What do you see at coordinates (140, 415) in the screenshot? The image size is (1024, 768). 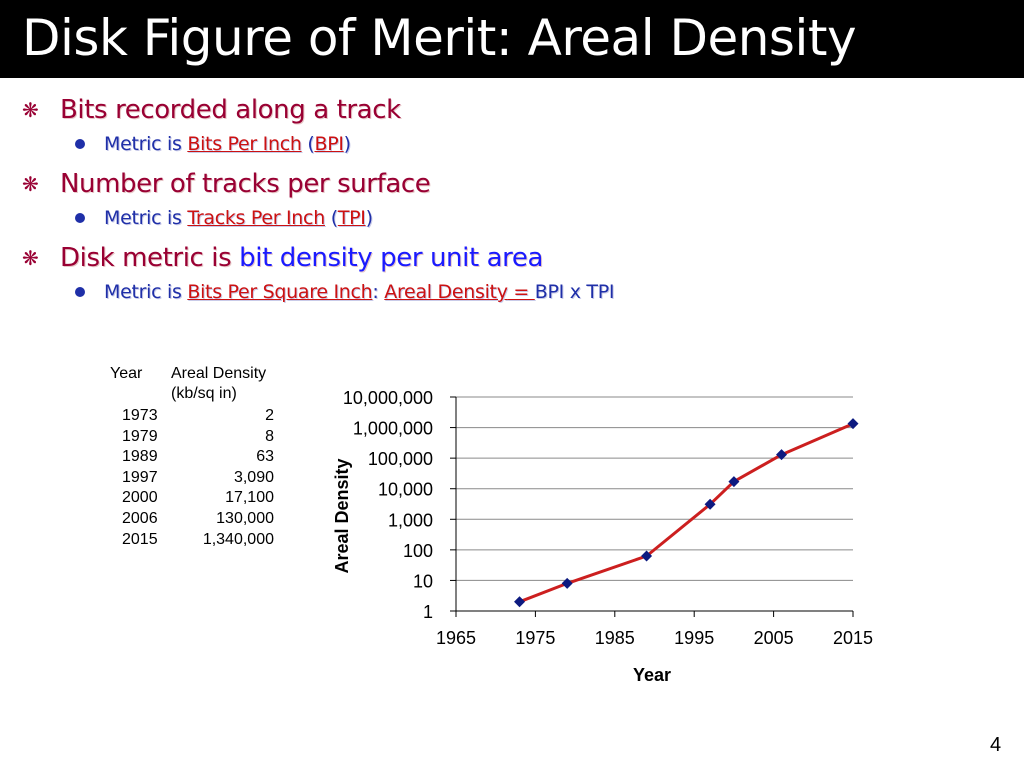 I see `table-year-cell: 1973` at bounding box center [140, 415].